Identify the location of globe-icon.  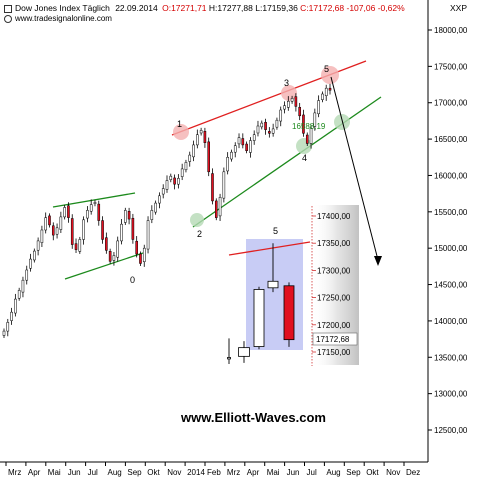
(8, 18).